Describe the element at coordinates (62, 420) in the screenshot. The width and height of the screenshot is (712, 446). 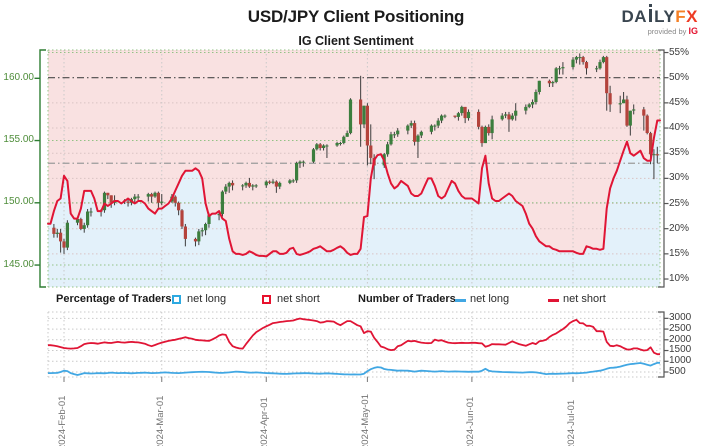
I see `date-tick-feb: 2024-Feb-01` at that location.